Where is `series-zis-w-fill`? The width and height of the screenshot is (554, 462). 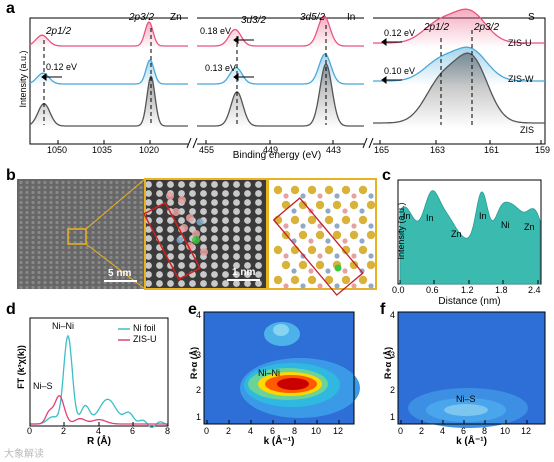
series-zis-w-fill is located at coordinates (109, 73).